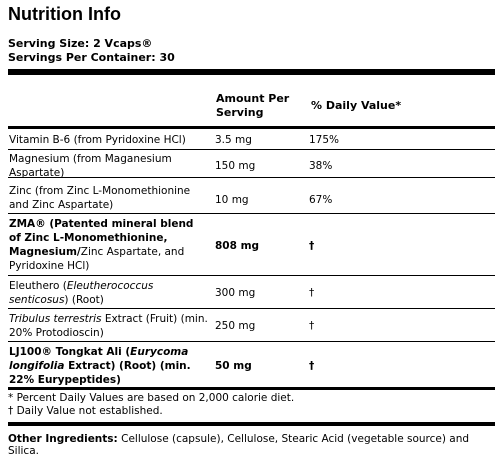  I want to click on thick-rule-top, so click(251, 72).